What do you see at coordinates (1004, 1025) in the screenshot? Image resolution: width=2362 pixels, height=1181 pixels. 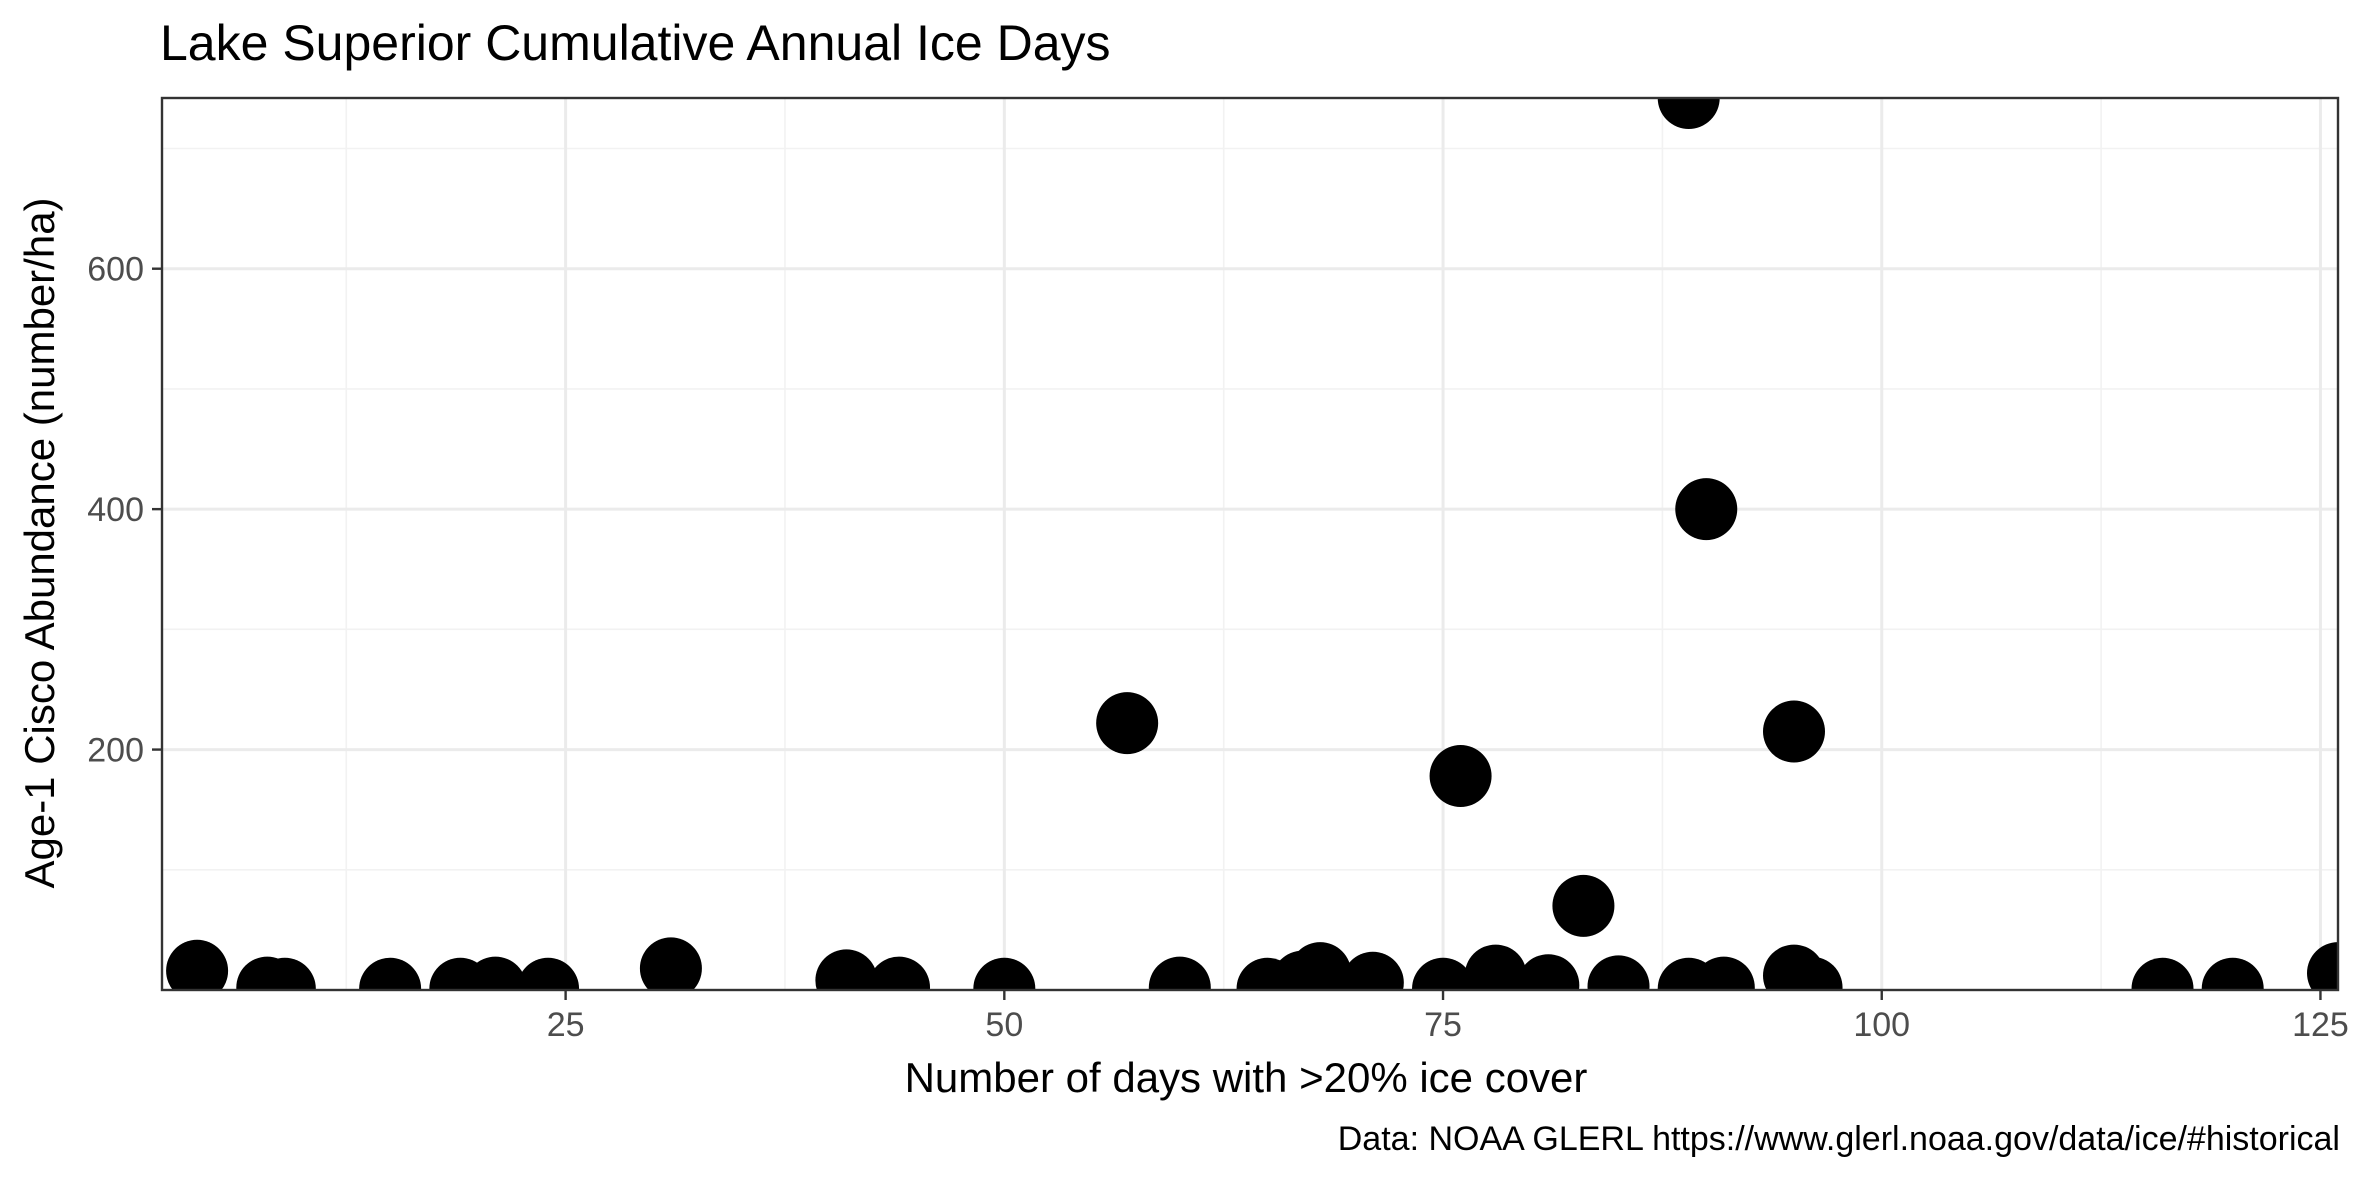 I see `x-tick-label: 50` at bounding box center [1004, 1025].